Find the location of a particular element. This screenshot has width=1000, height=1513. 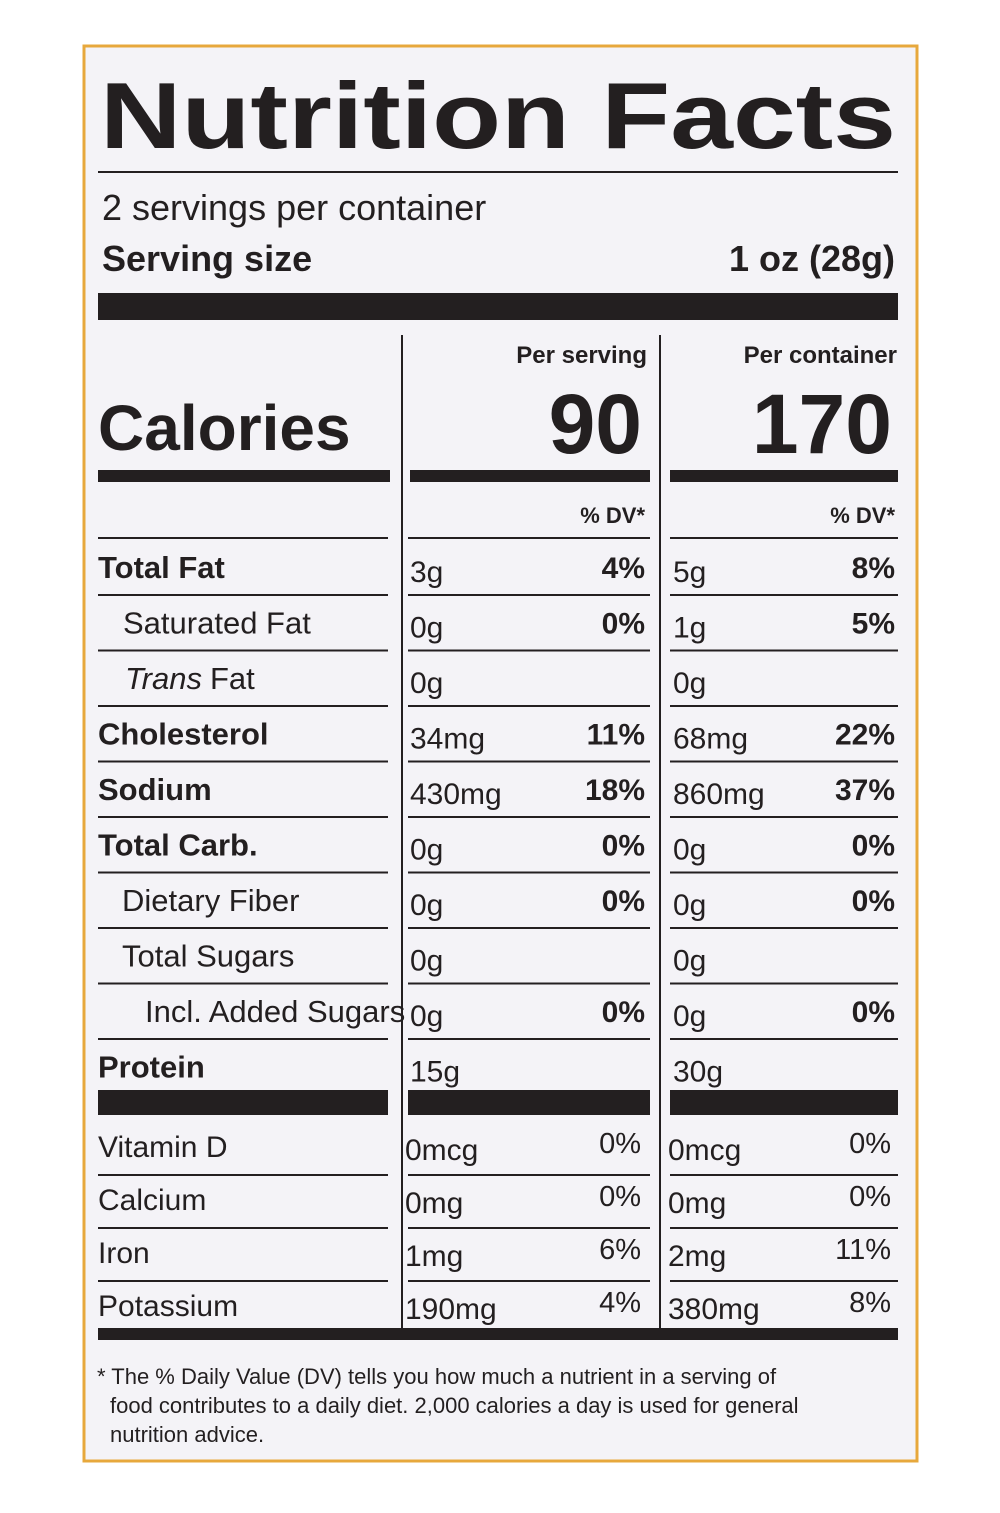

amount: 34mg is located at coordinates (447, 739).